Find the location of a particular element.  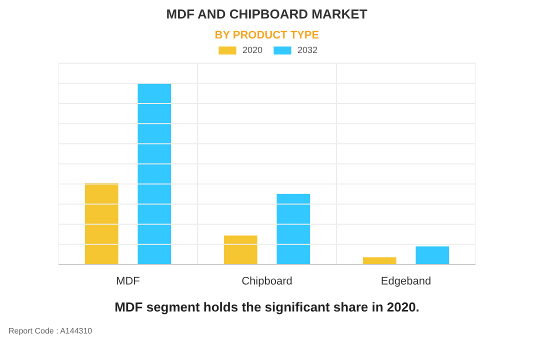

x-tick-label: Edgeband is located at coordinates (406, 282).